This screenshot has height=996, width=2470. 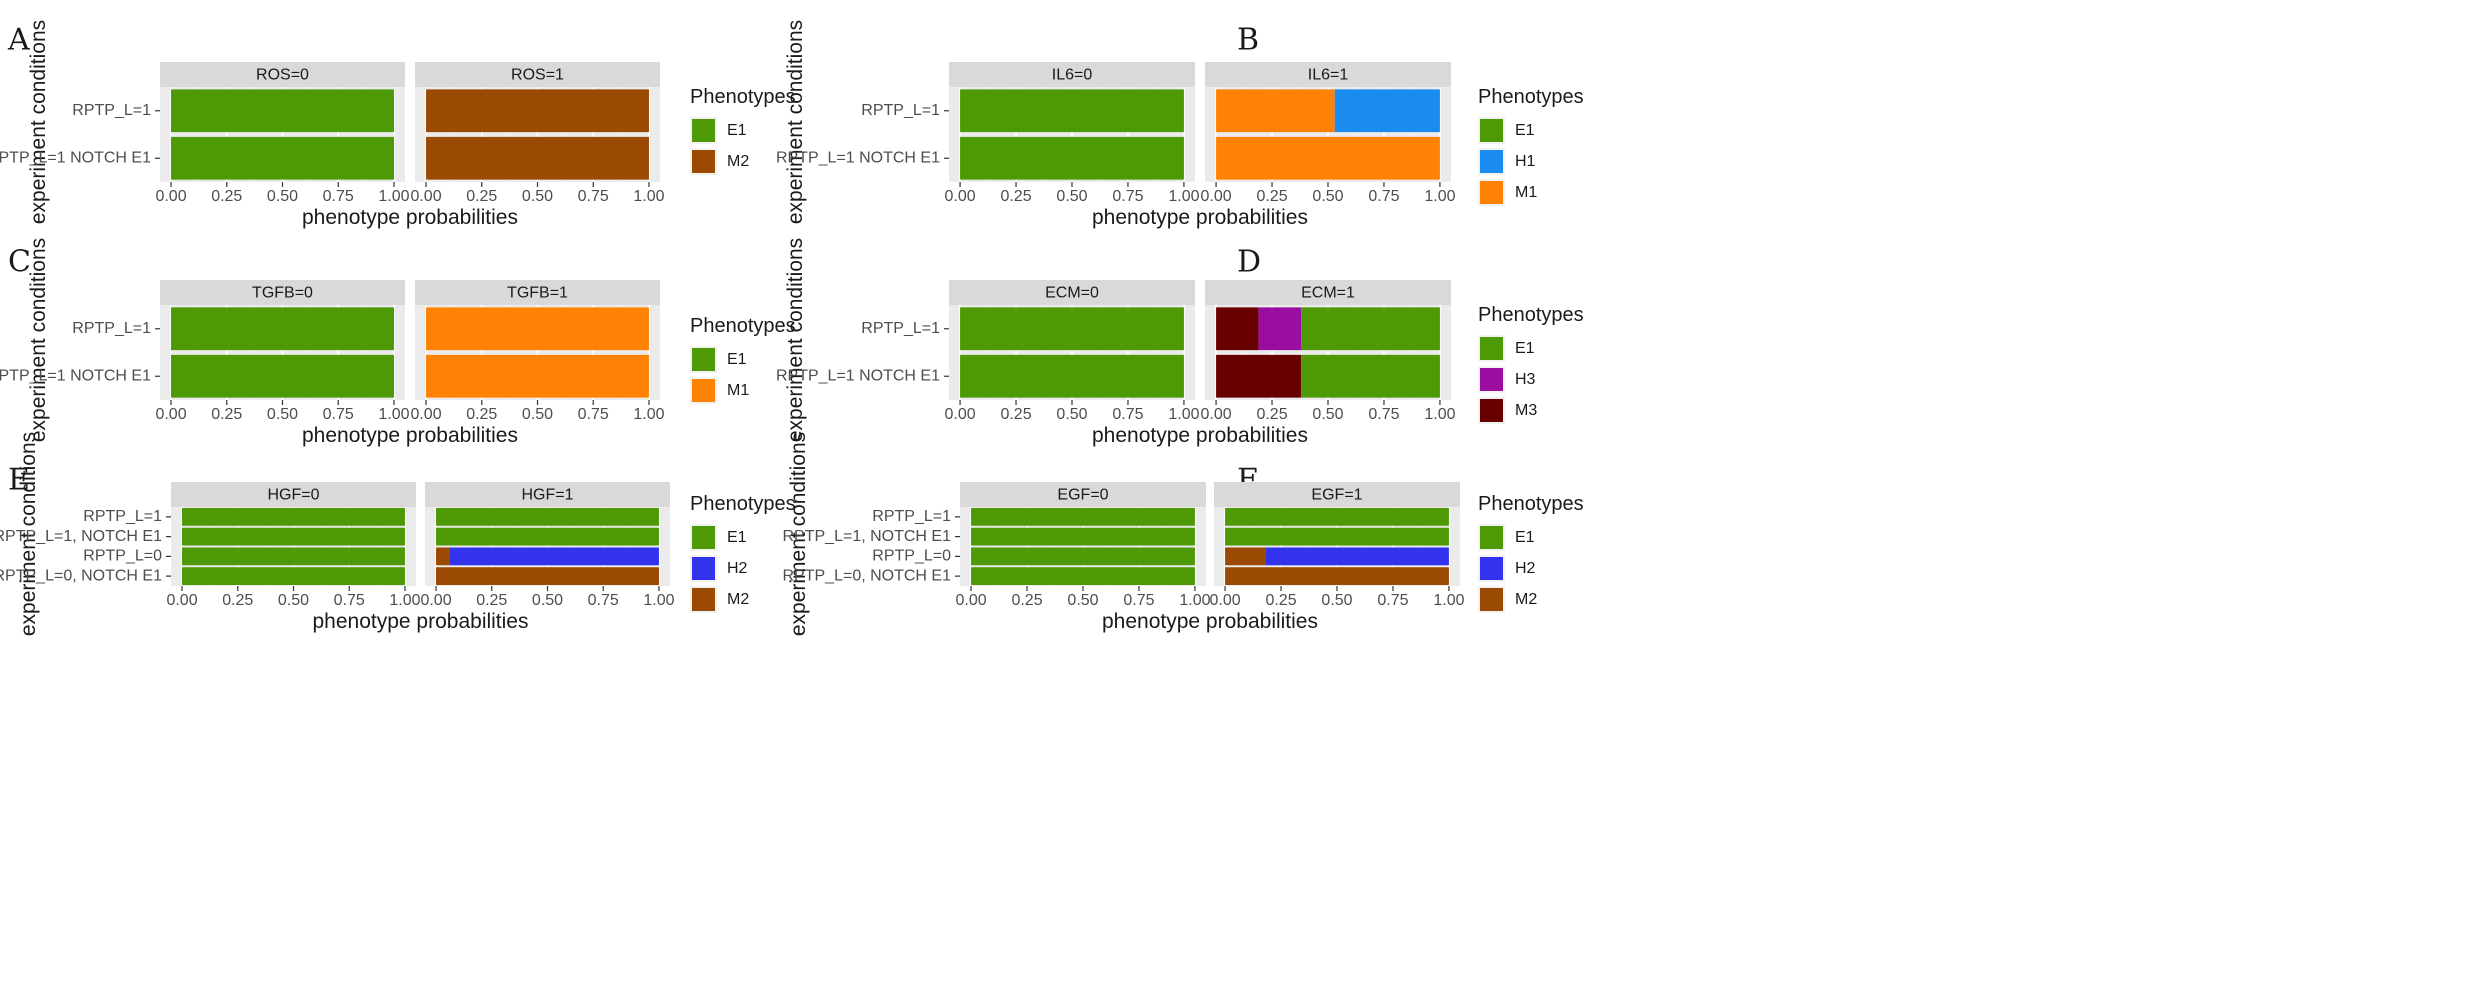 What do you see at coordinates (1531, 146) in the screenshot?
I see `legend: Phenotypes E1 H1 M1` at bounding box center [1531, 146].